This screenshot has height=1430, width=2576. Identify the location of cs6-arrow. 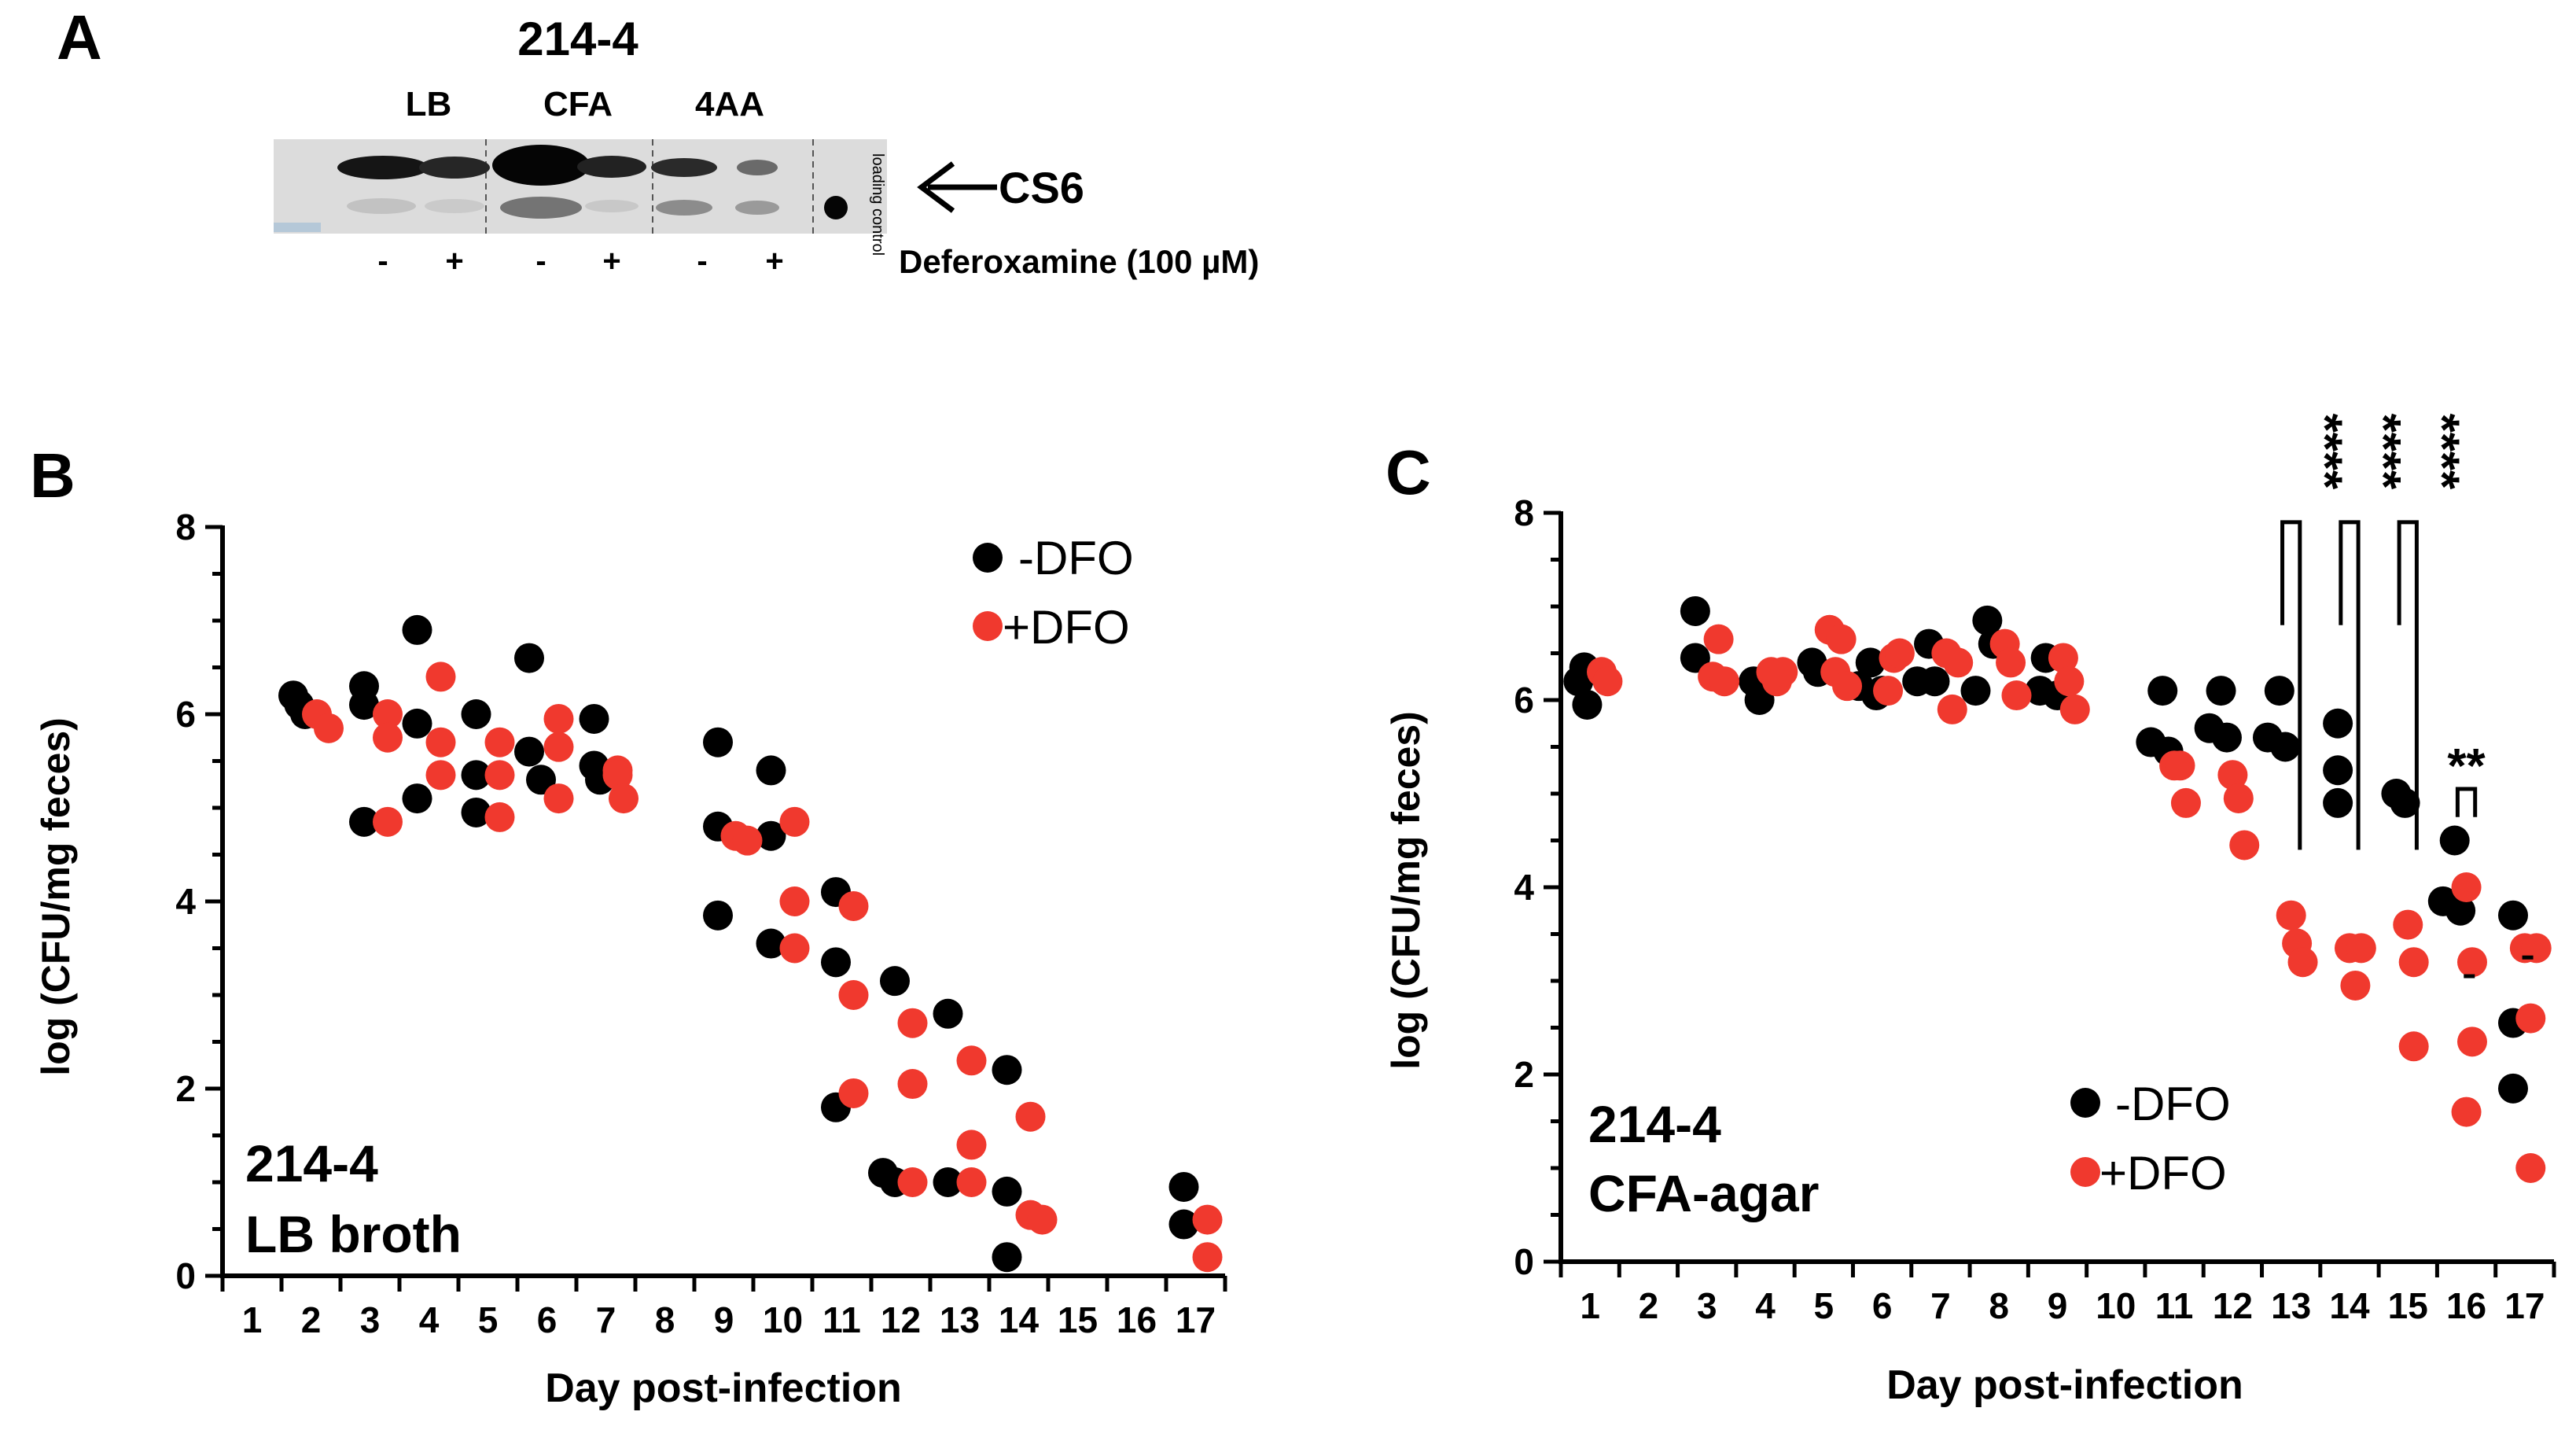
(957, 187).